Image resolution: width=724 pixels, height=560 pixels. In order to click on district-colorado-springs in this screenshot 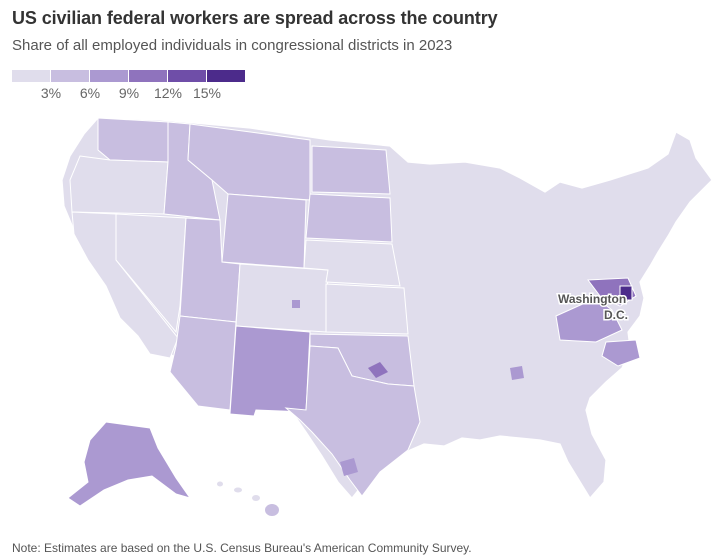, I will do `click(296, 304)`.